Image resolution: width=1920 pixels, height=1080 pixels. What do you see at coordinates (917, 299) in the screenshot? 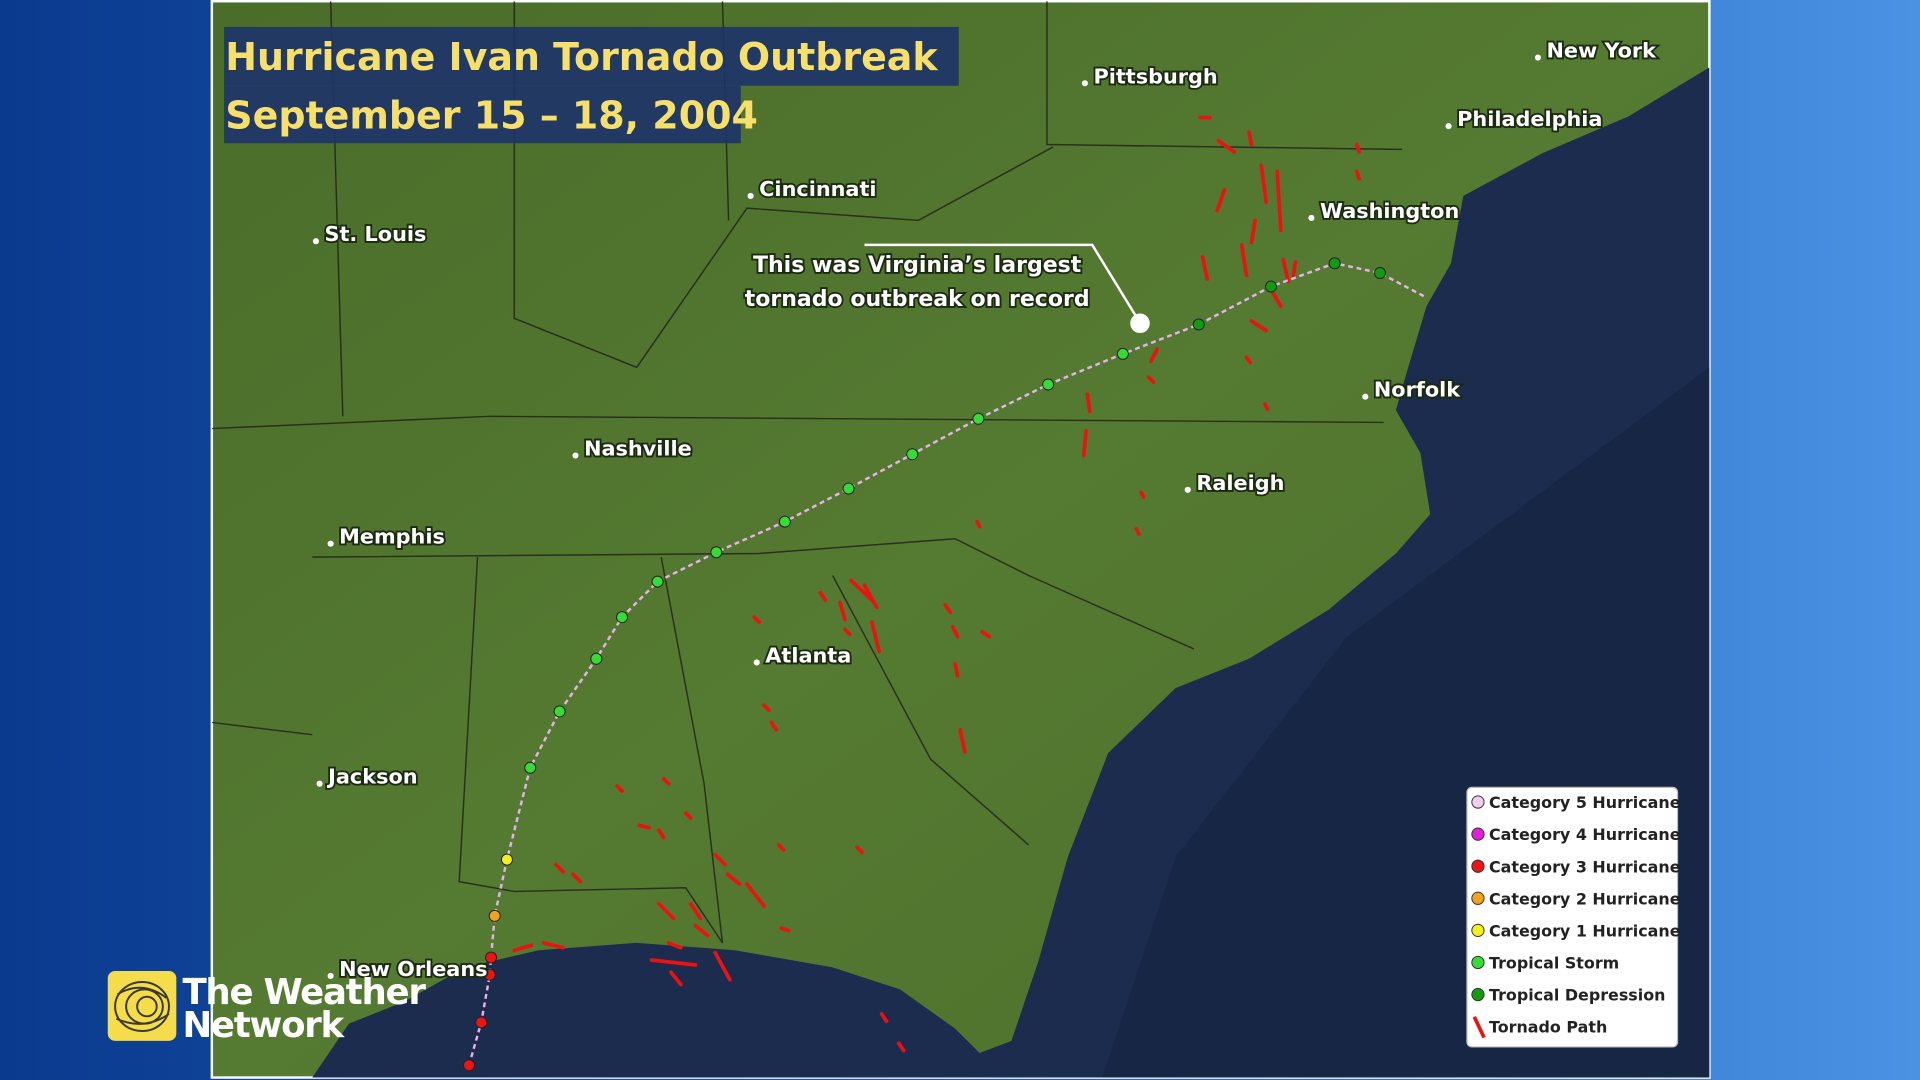
I see `annotation-line: tornado outbreak on record` at bounding box center [917, 299].